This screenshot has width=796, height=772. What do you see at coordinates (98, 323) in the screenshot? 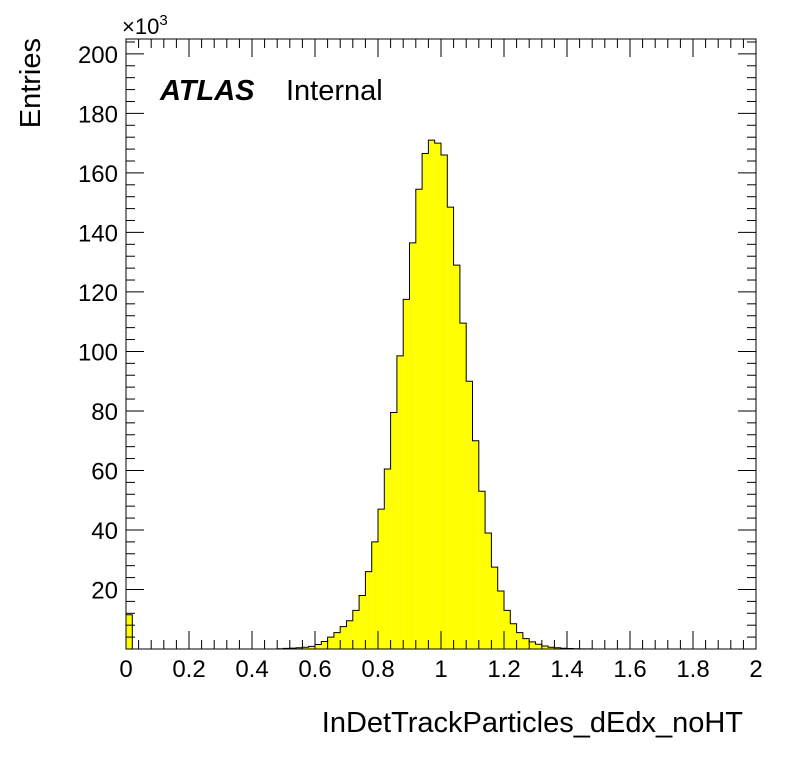
I see `y-tick-labels: 20 40 60 80 100 120 140 160 180 200` at bounding box center [98, 323].